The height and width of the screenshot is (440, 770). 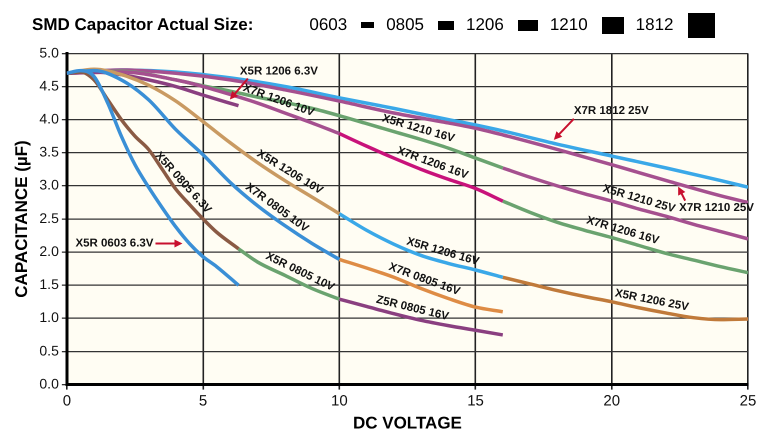 I want to click on x-tick-label: 10, so click(x=339, y=401).